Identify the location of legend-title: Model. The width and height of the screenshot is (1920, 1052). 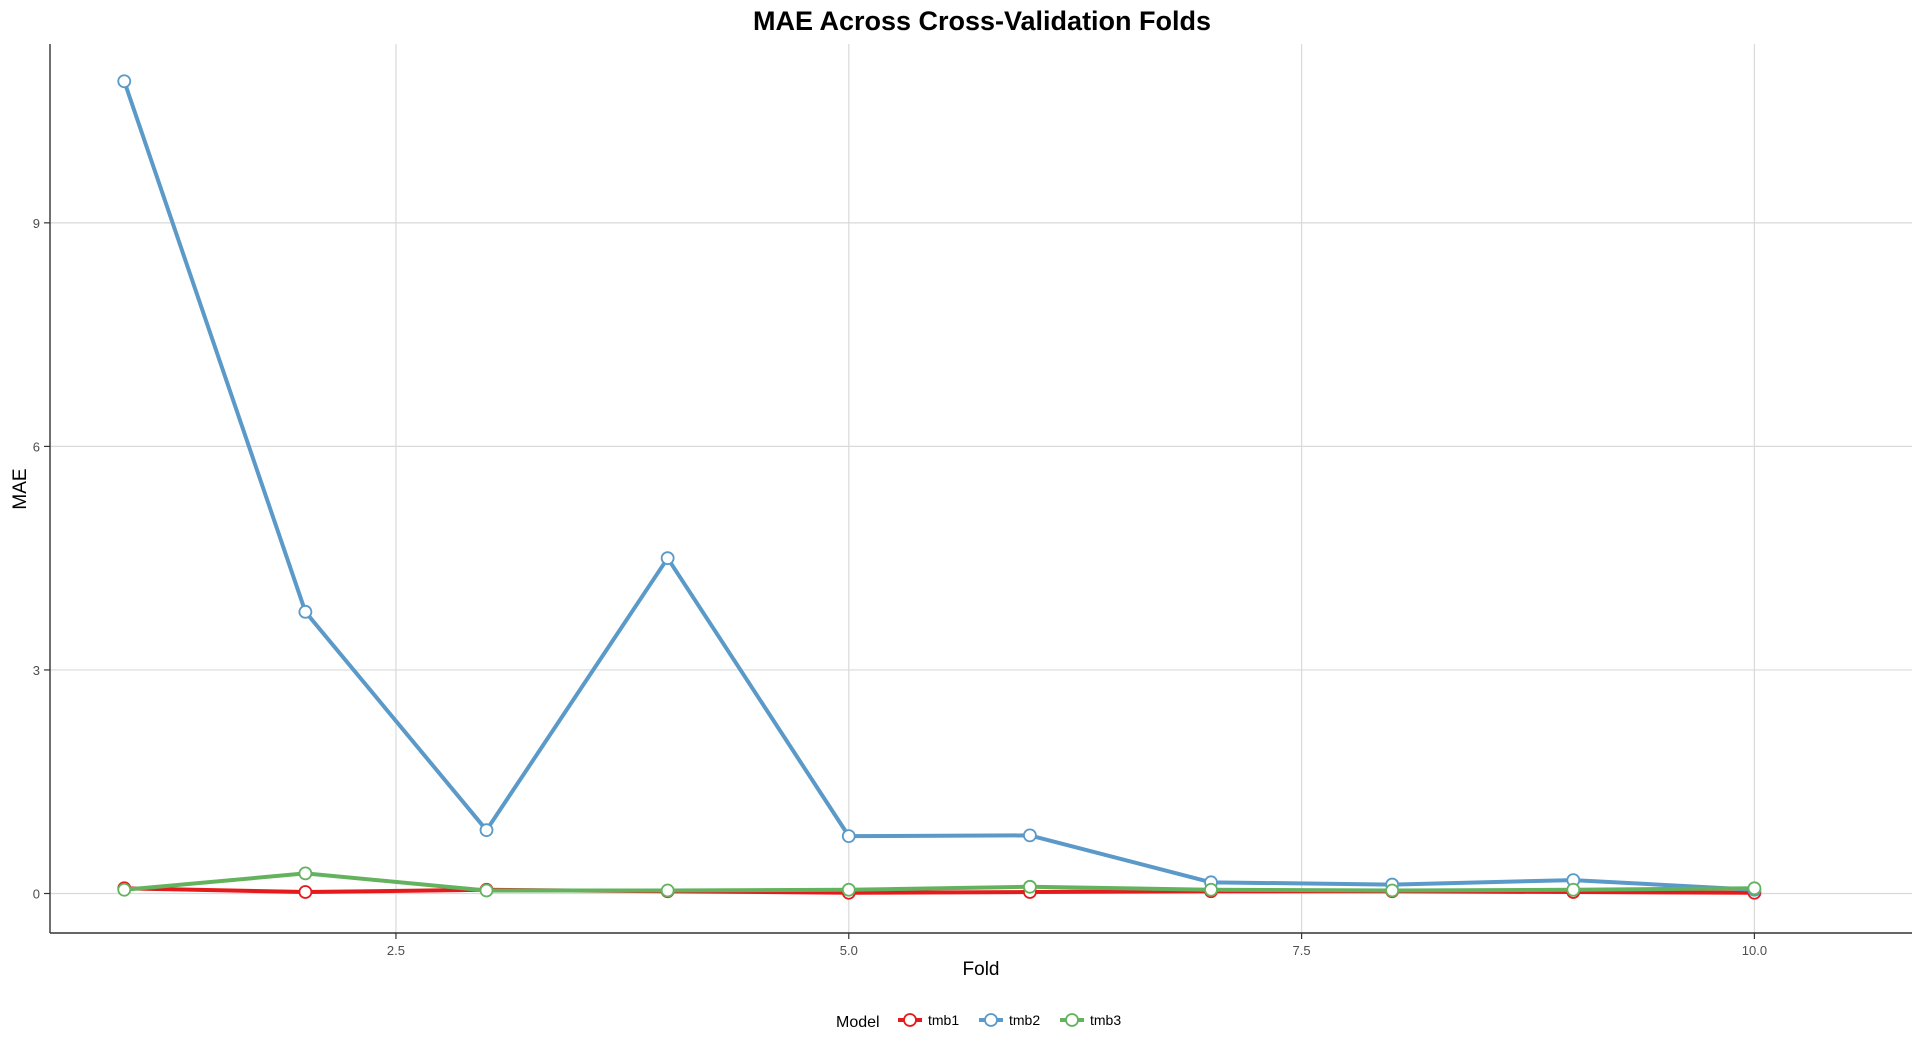
(858, 1022).